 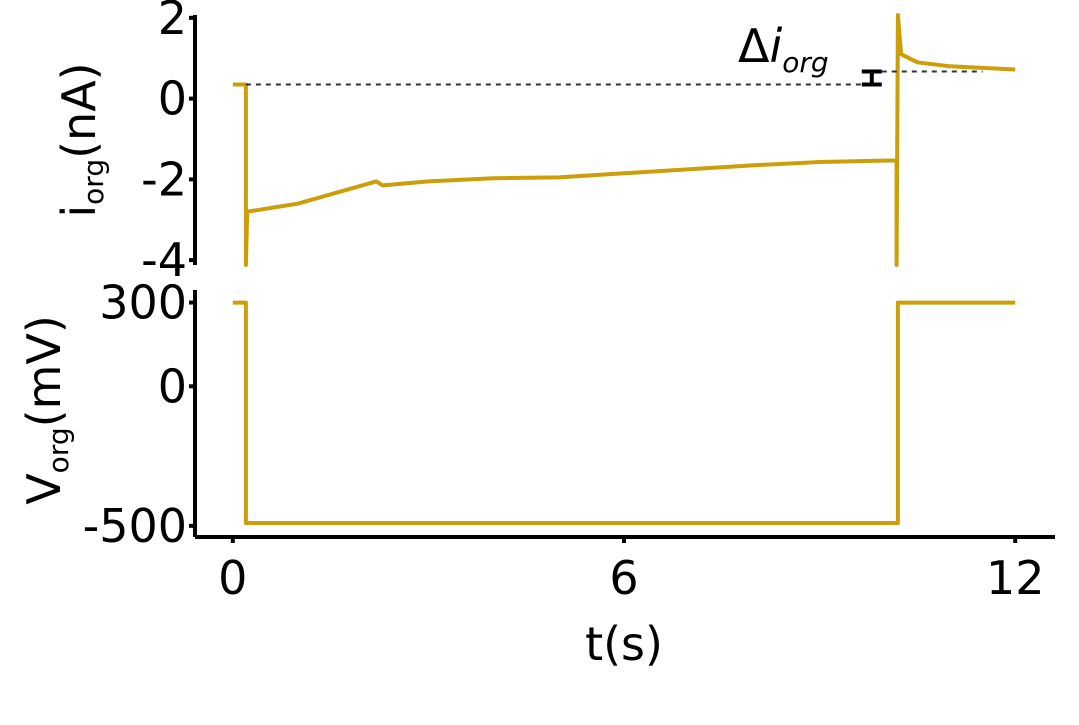 What do you see at coordinates (44, 489) in the screenshot?
I see `y-label-symbol: V` at bounding box center [44, 489].